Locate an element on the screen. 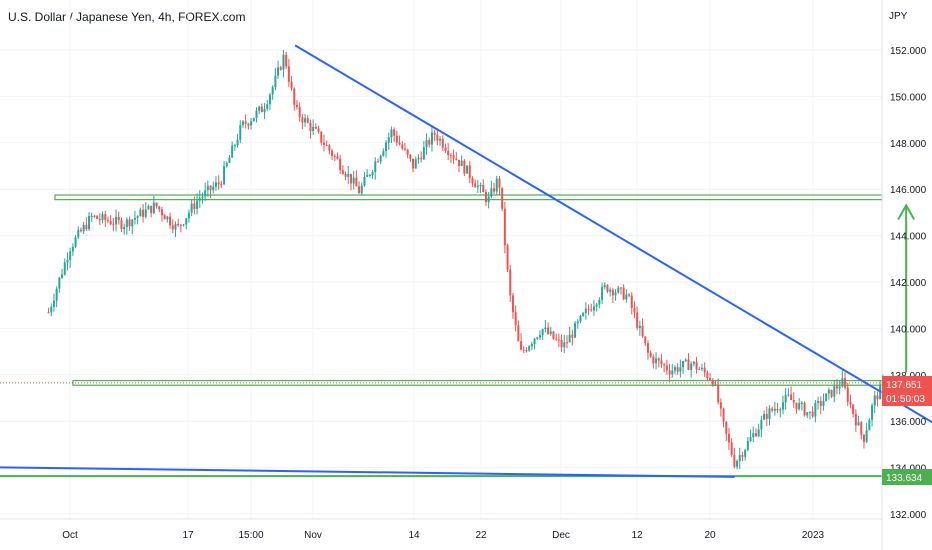 The width and height of the screenshot is (932, 550). x-tick-label: 20 is located at coordinates (710, 535).